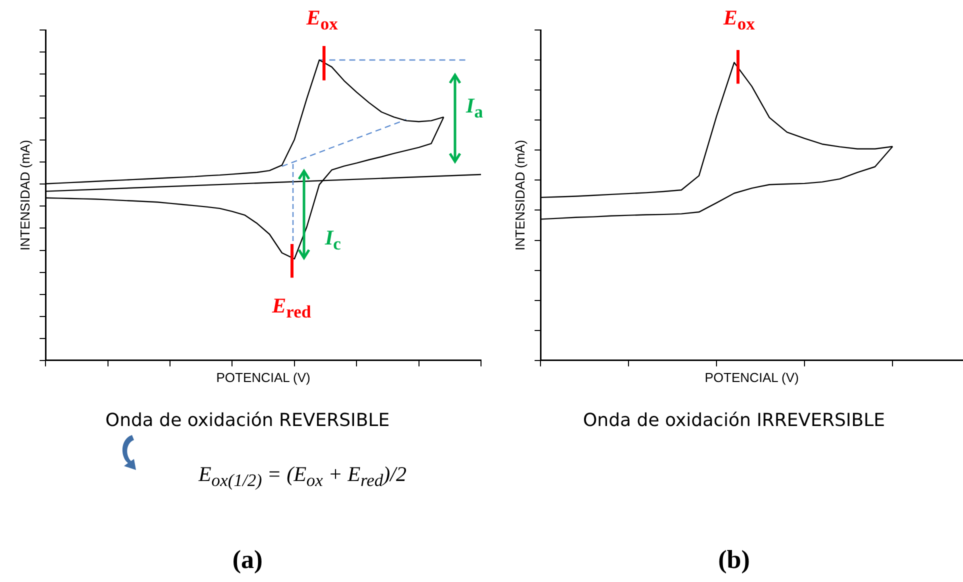  I want to click on text: Onda de oxidación IRREVERSIBLE, so click(734, 420).